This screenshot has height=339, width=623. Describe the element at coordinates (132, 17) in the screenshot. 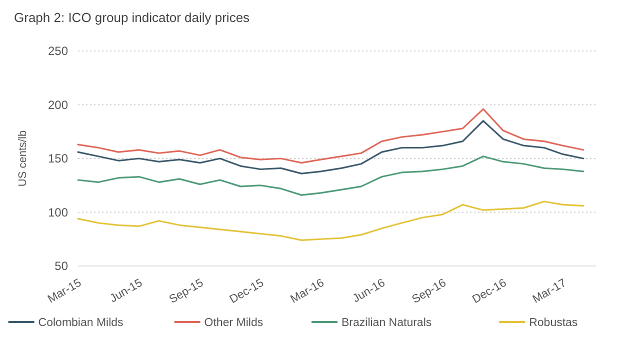

I see `chart-title: Graph 2: ICO group indicator daily prices` at that location.